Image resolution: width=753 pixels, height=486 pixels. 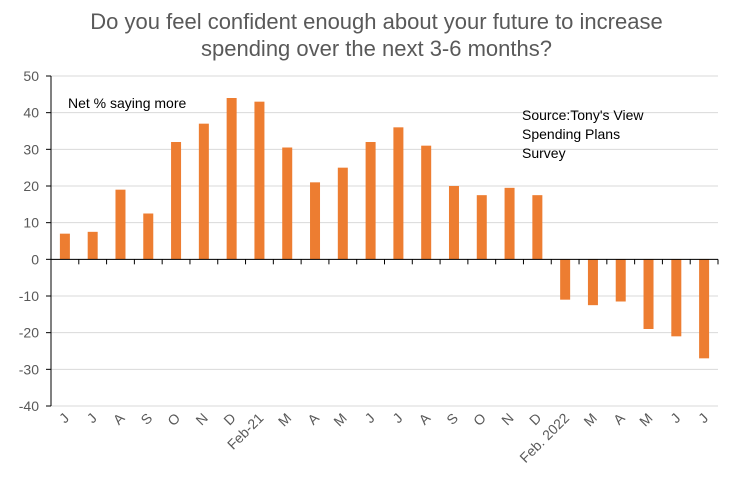 I want to click on source-note: Source:Tony's View Spending Plans Survey, so click(x=582, y=134).